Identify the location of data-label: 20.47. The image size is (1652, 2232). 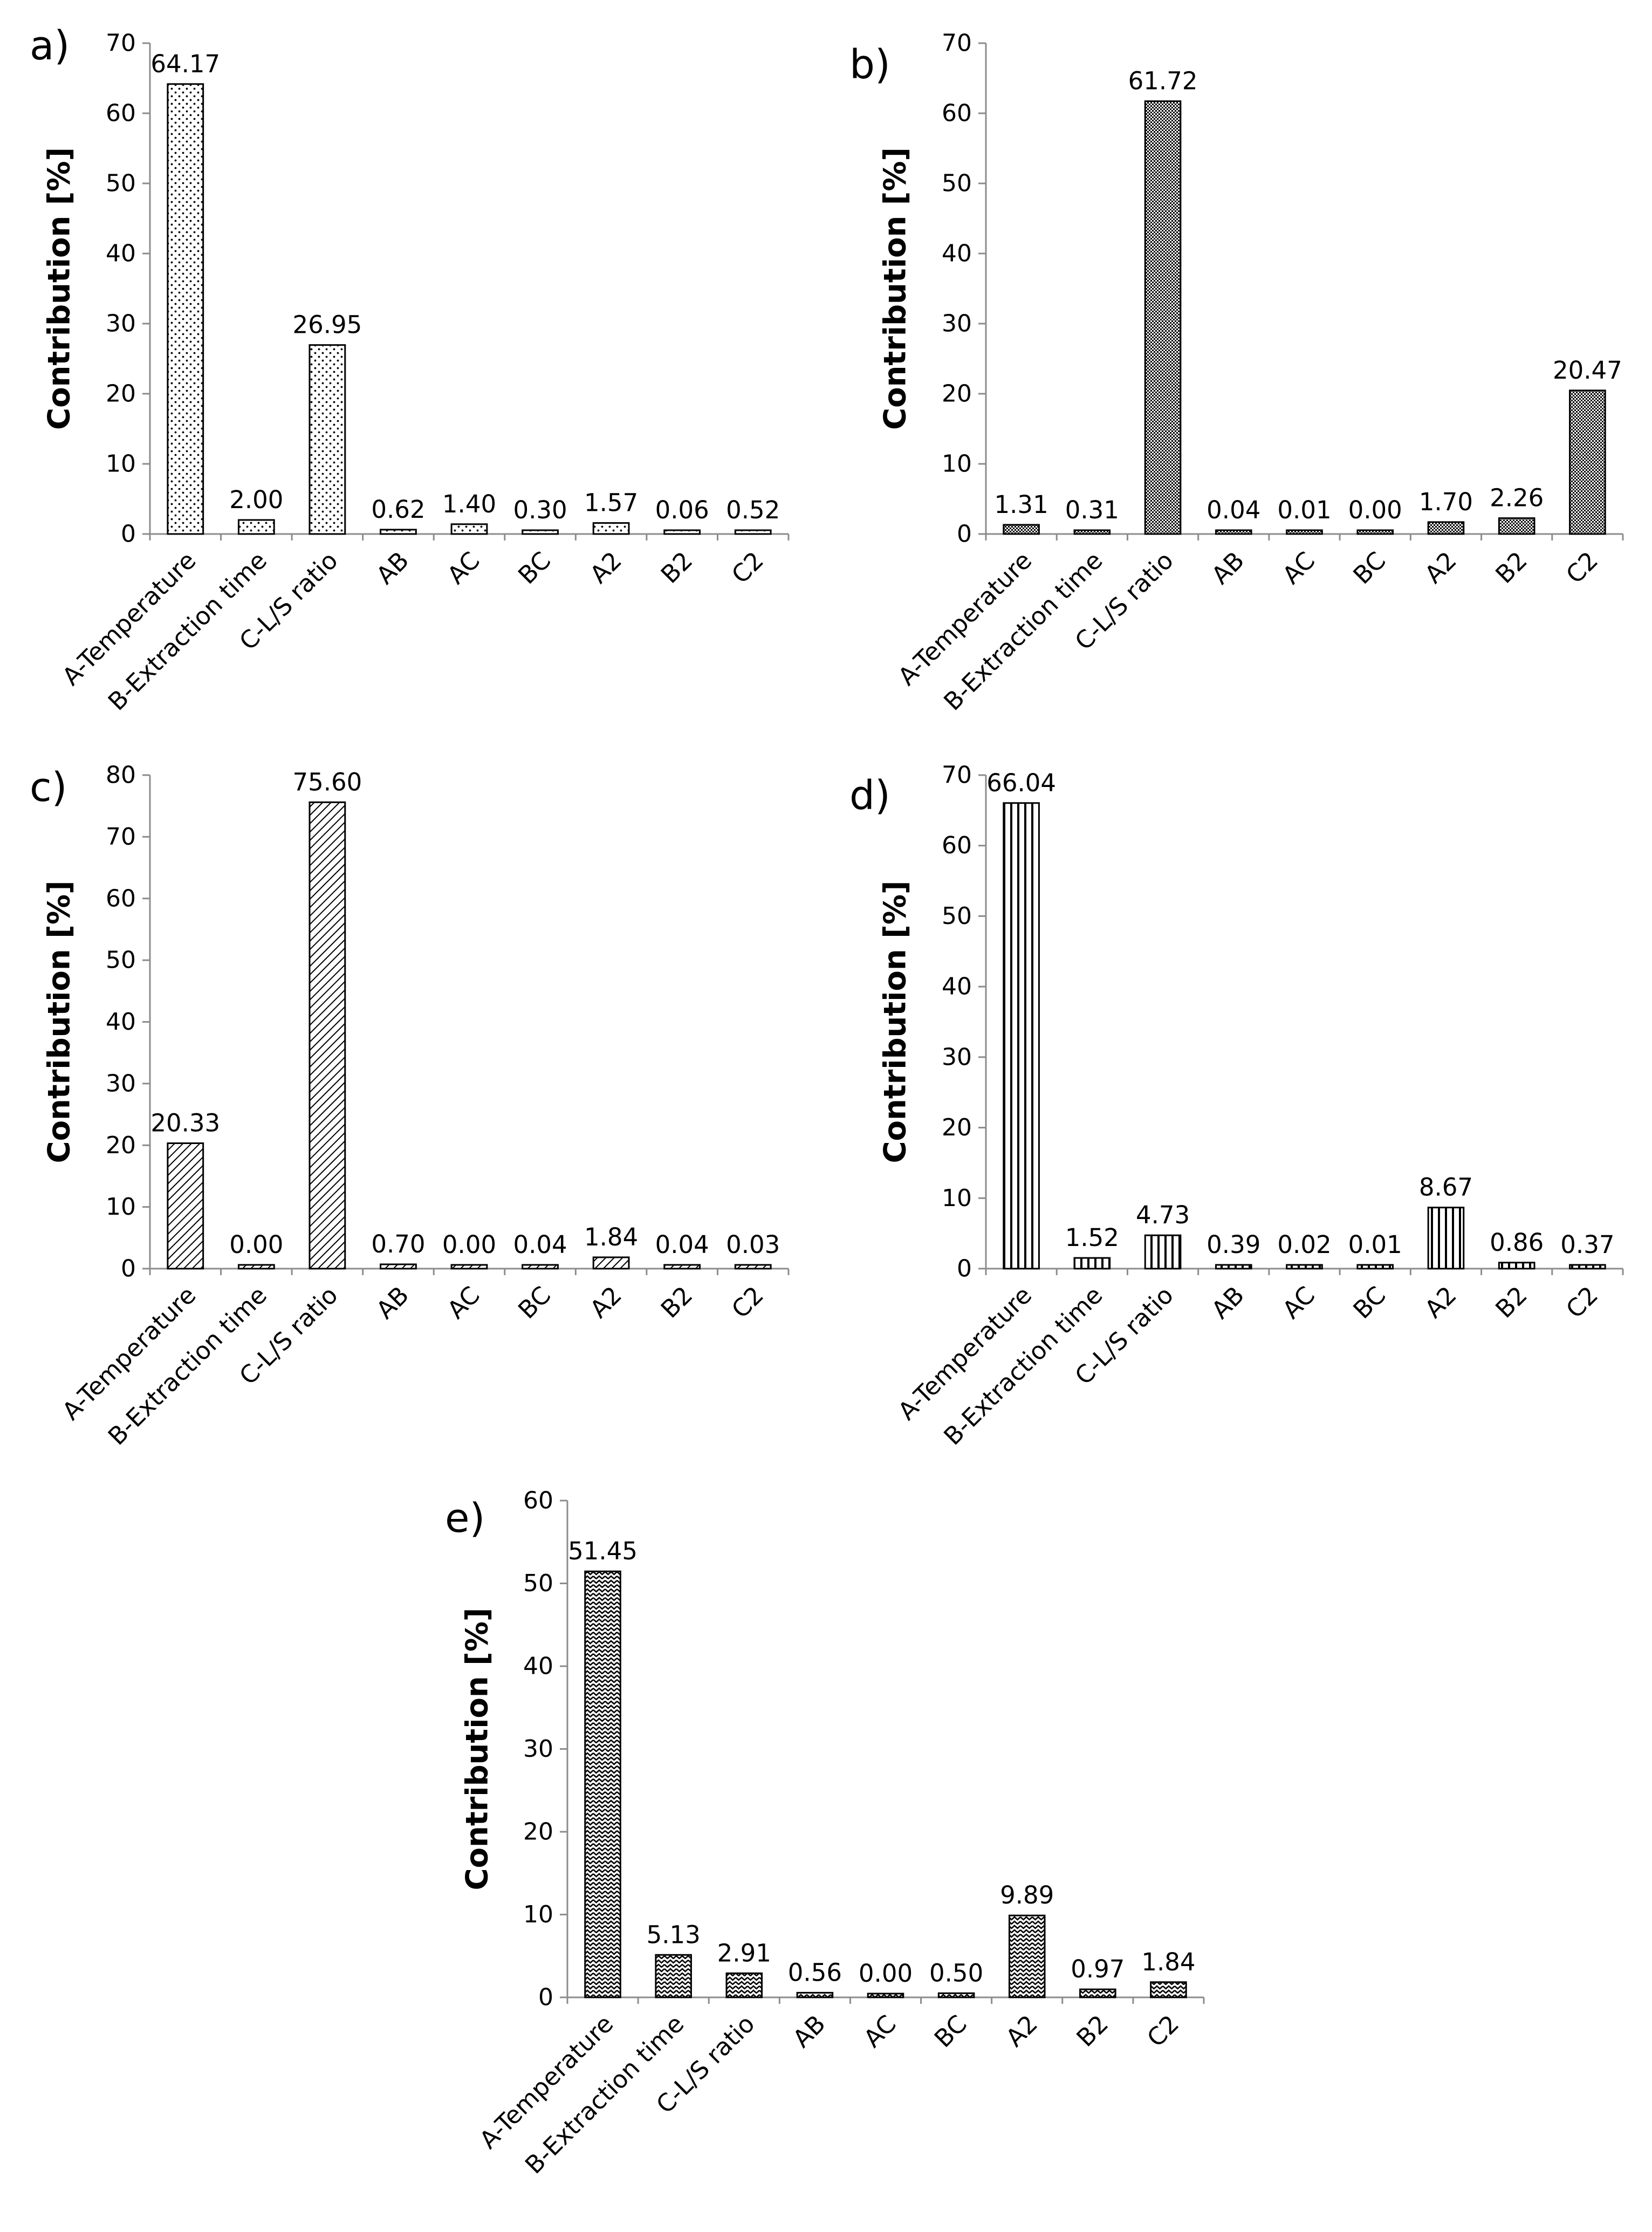
(1587, 370).